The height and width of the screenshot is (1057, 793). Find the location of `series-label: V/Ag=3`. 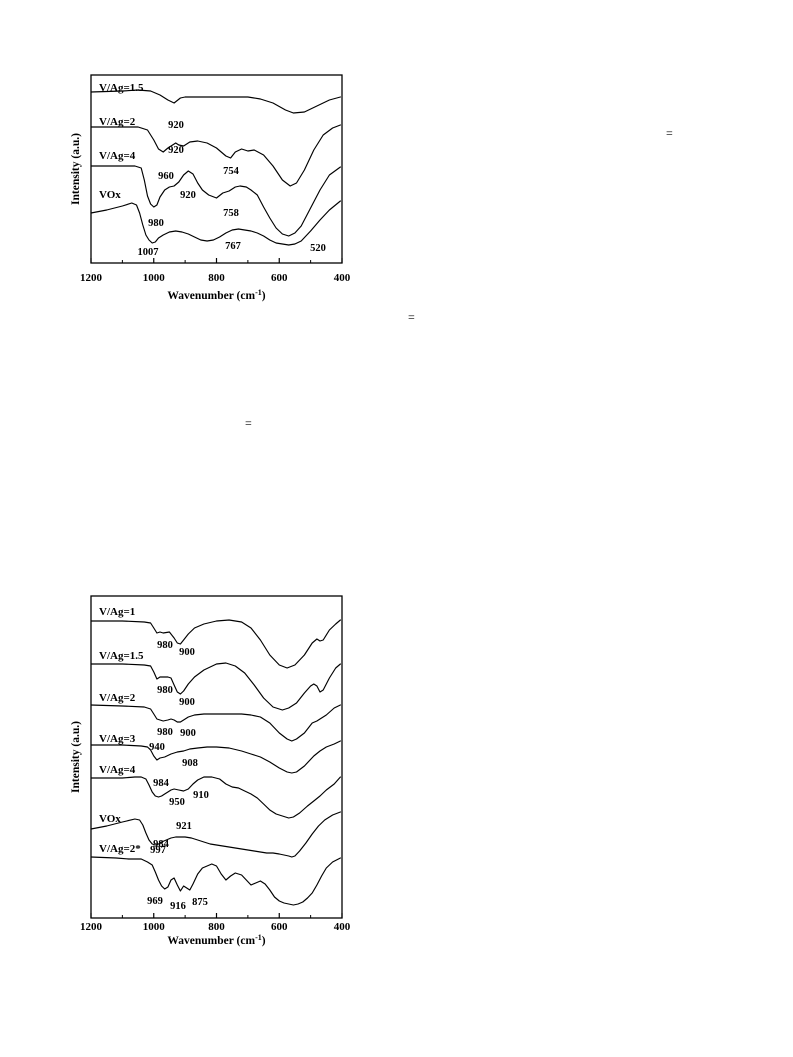

series-label: V/Ag=3 is located at coordinates (117, 739).